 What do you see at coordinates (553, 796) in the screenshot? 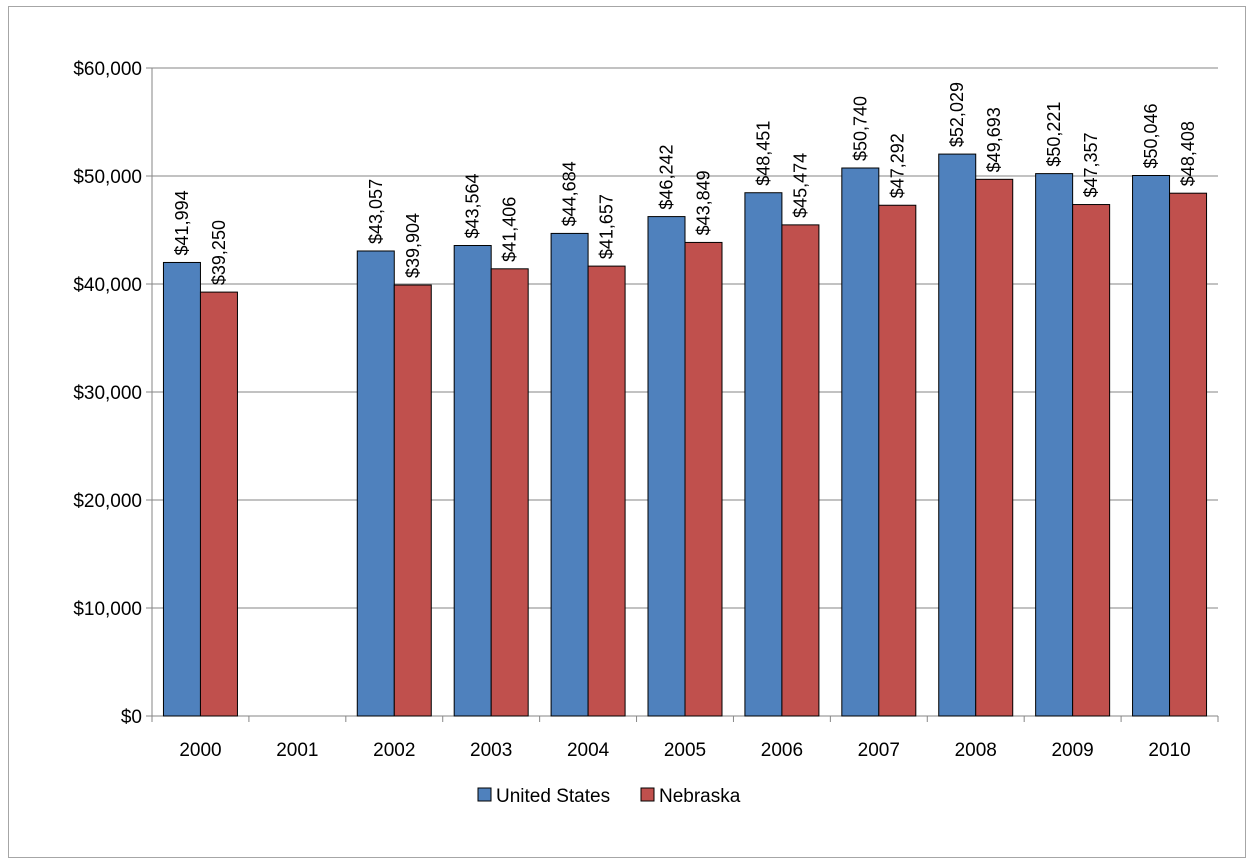
I see `legend-label-united-states: United States` at bounding box center [553, 796].